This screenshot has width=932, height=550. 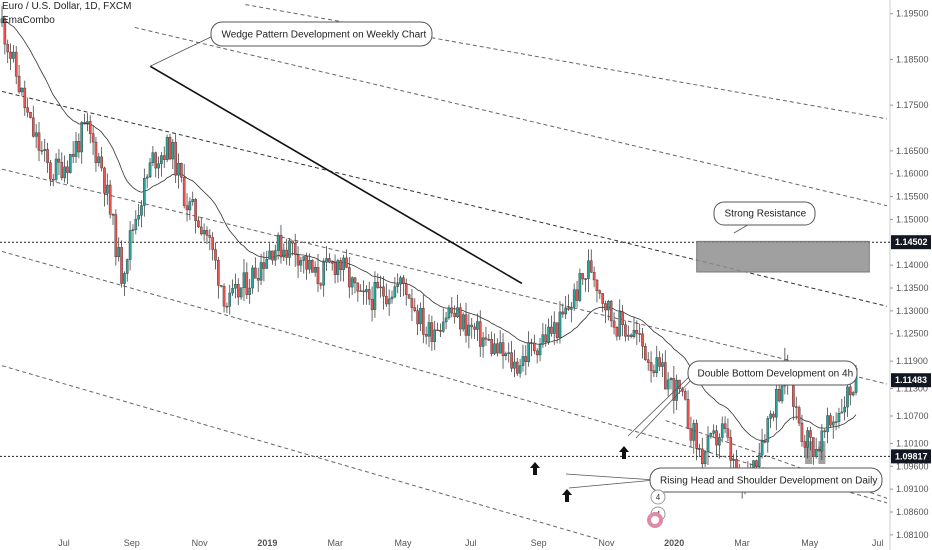 I want to click on up-arrow-icon, so click(x=567, y=495).